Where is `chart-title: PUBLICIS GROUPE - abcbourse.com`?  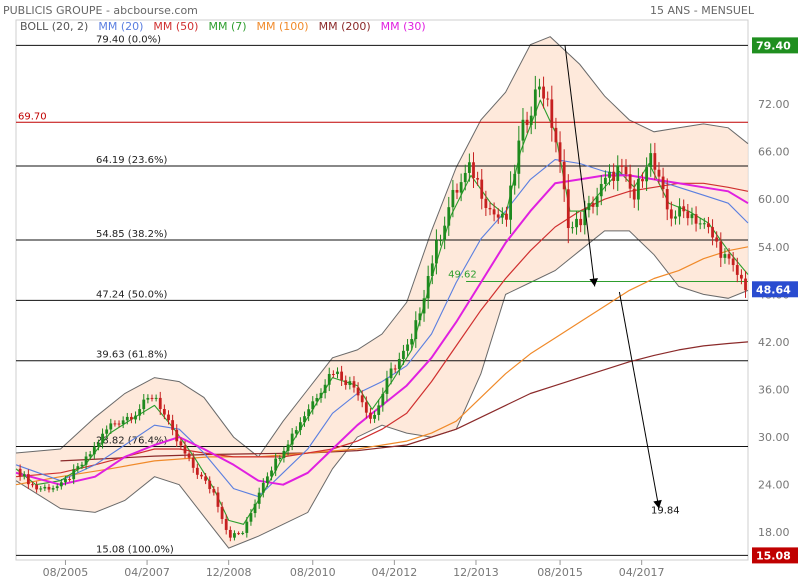
chart-title: PUBLICIS GROUPE - abcbourse.com is located at coordinates (100, 10).